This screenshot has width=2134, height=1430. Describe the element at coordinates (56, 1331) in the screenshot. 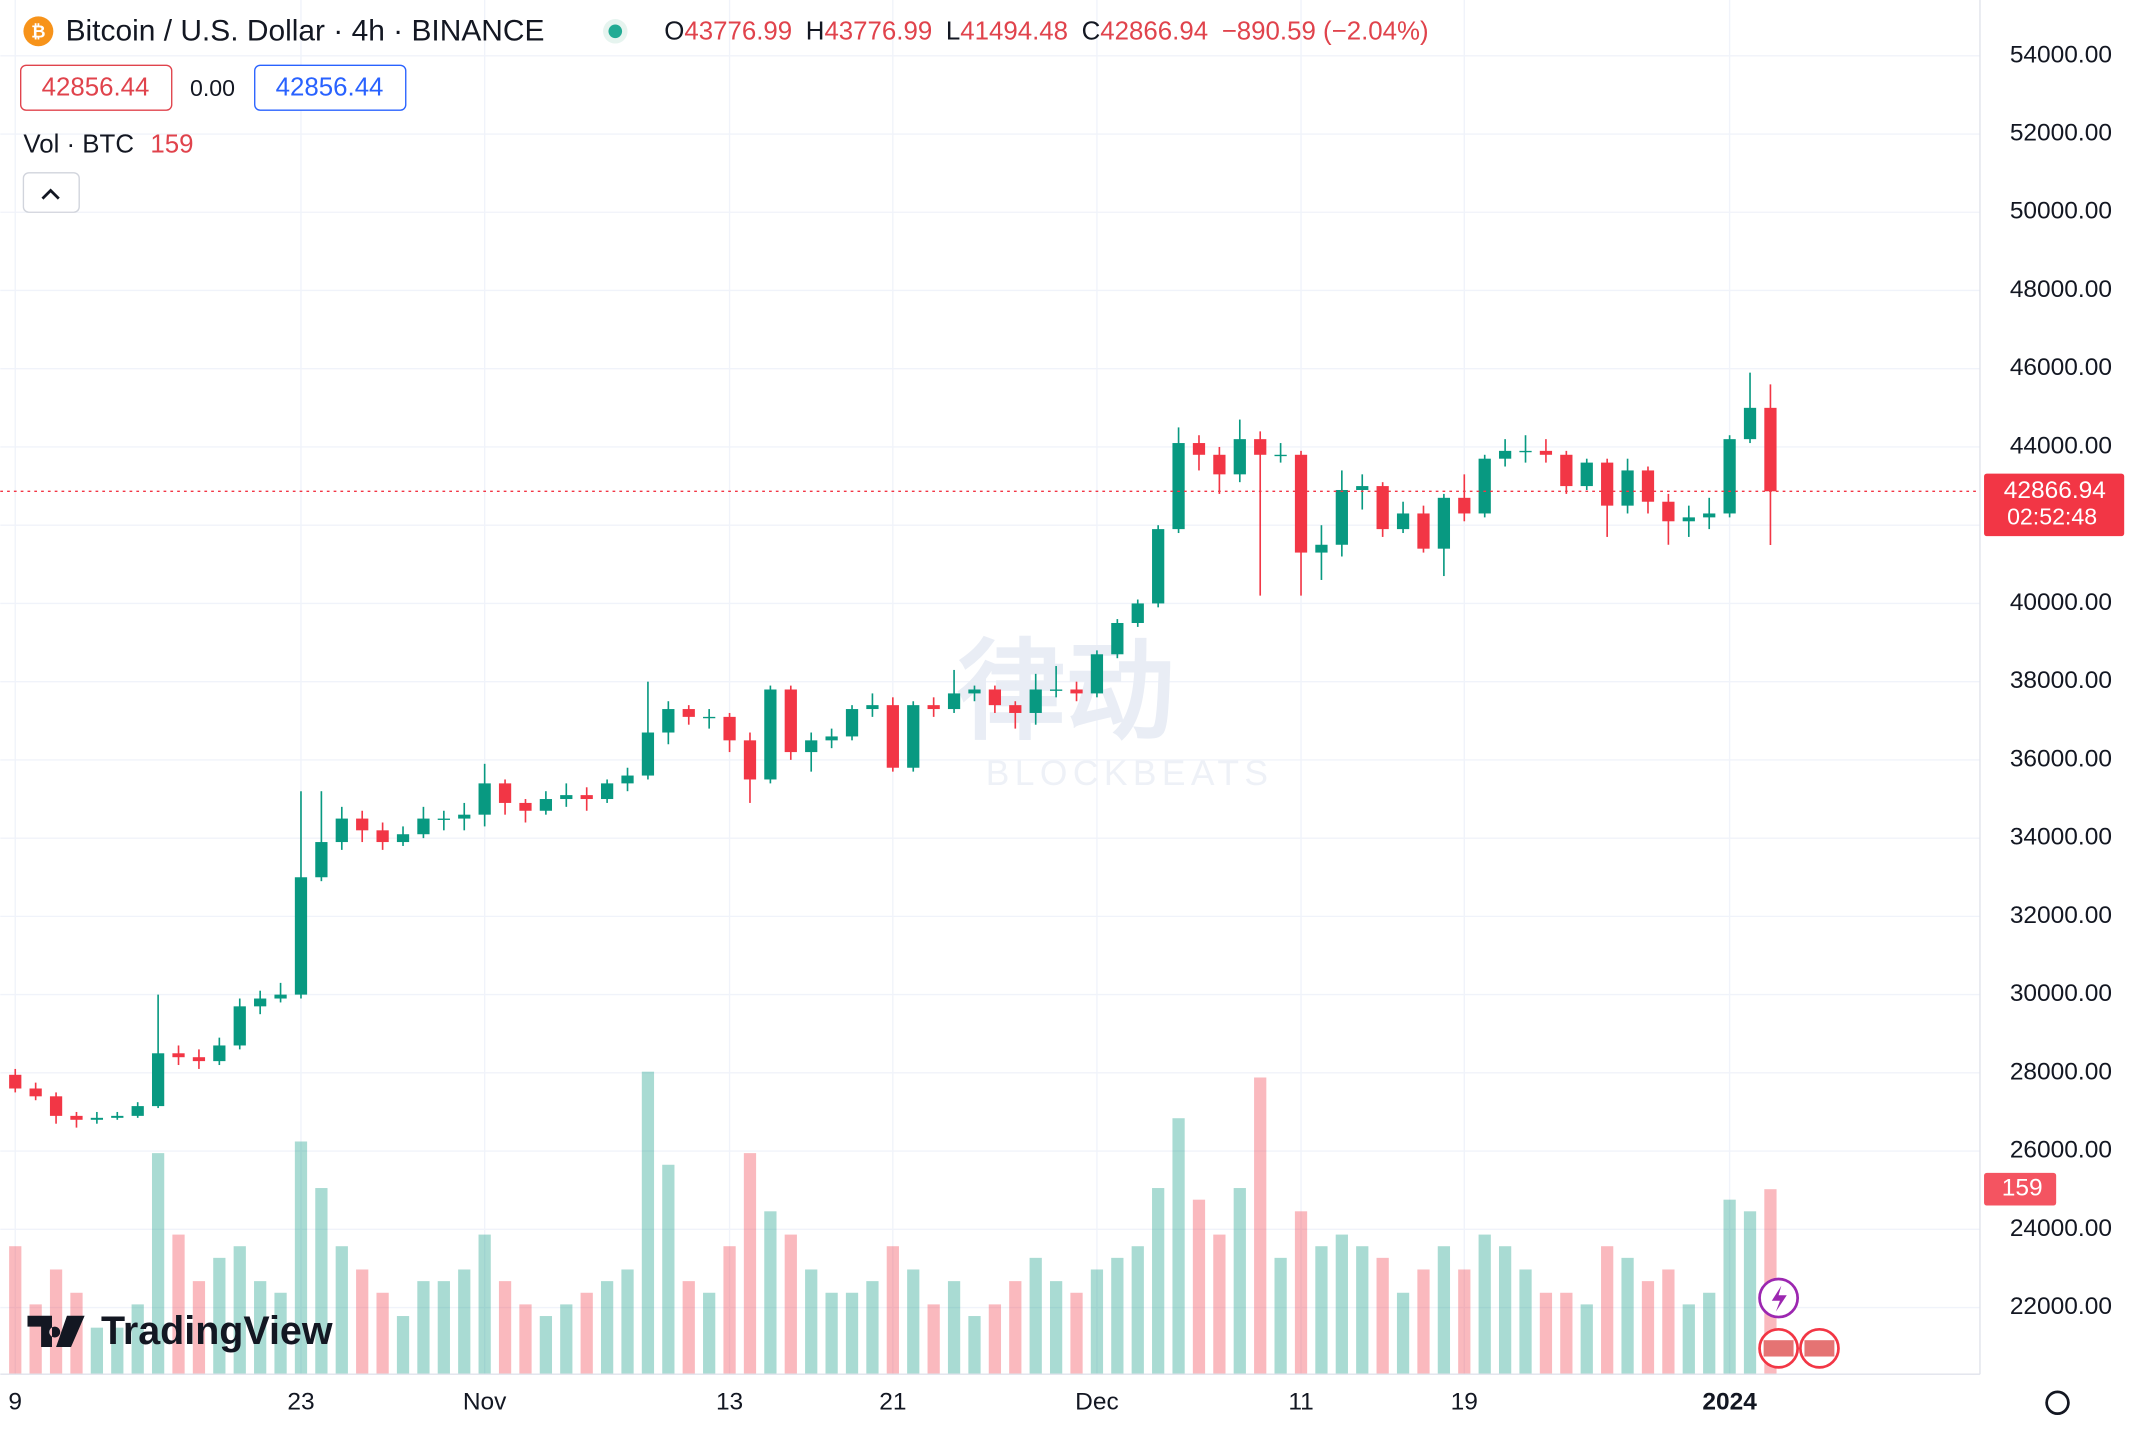

I see `logo-icon` at that location.